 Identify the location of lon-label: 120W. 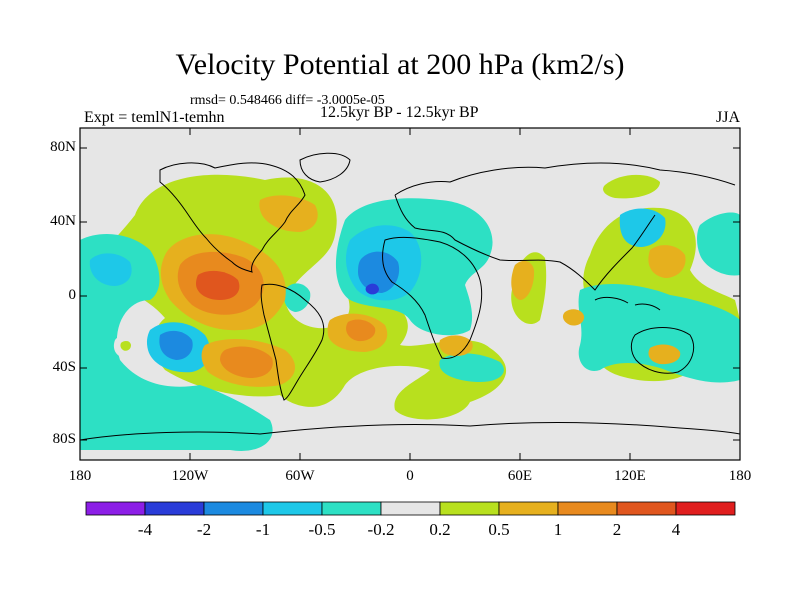
(190, 476).